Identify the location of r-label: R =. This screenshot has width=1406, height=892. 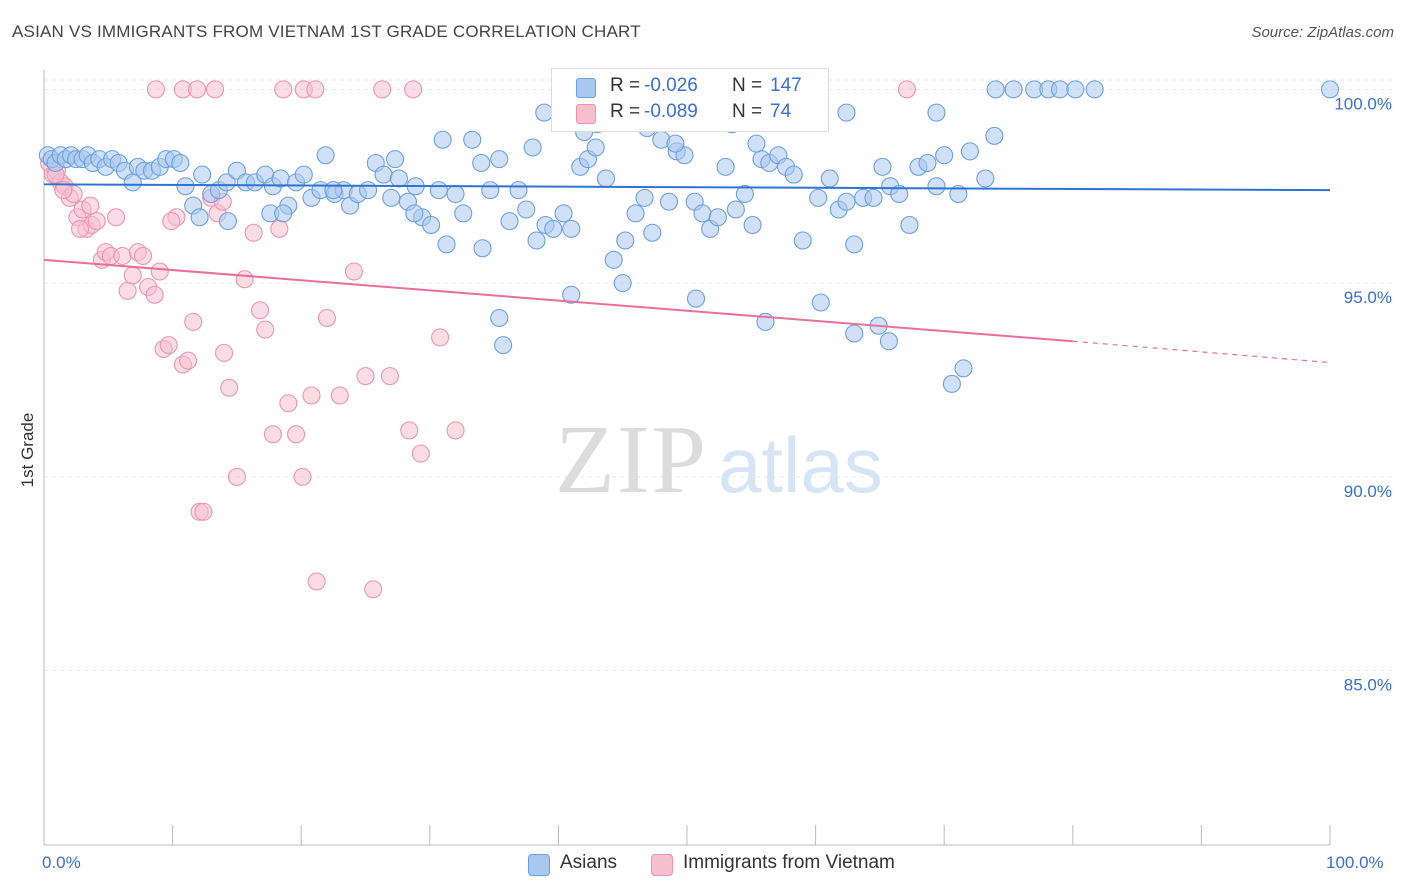
(625, 85).